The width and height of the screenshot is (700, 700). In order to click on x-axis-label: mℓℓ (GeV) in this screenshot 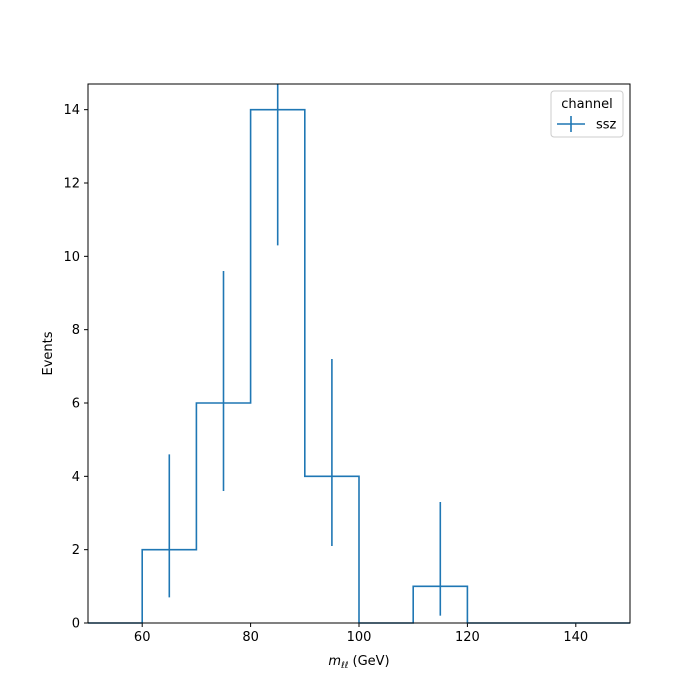, I will do `click(358, 662)`.